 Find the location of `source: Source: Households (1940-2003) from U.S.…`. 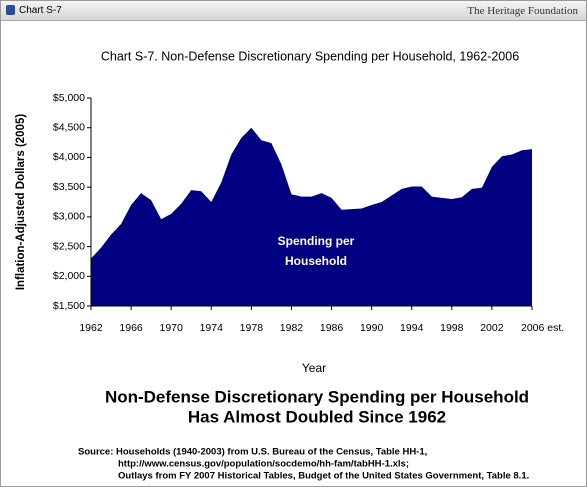

source: Source: Households (1940-2003) from U.S.… is located at coordinates (252, 452).